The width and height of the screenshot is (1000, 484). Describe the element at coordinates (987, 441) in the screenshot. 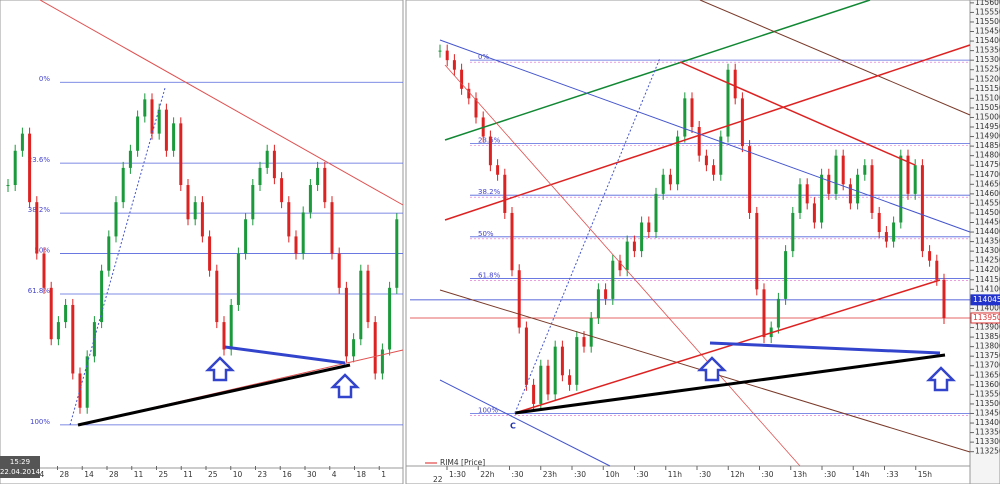

I see `y-tick-label: 113300` at that location.